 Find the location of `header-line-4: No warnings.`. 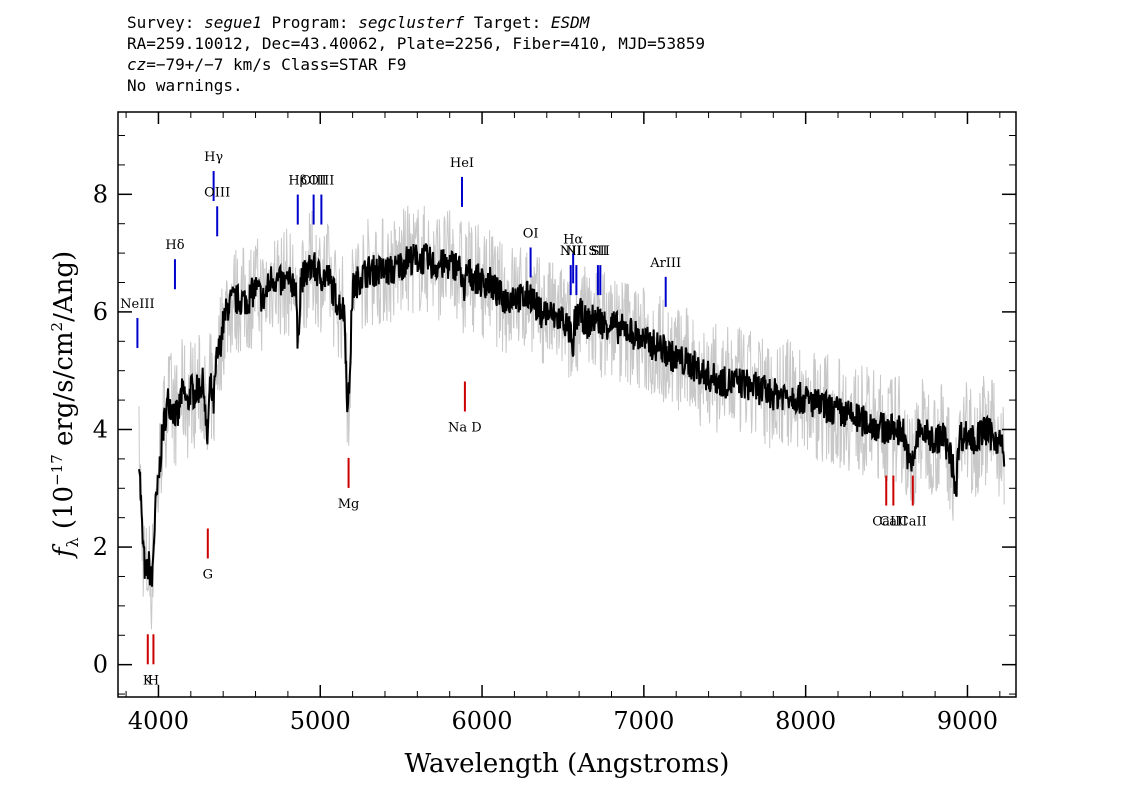

header-line-4: No warnings. is located at coordinates (185, 85).